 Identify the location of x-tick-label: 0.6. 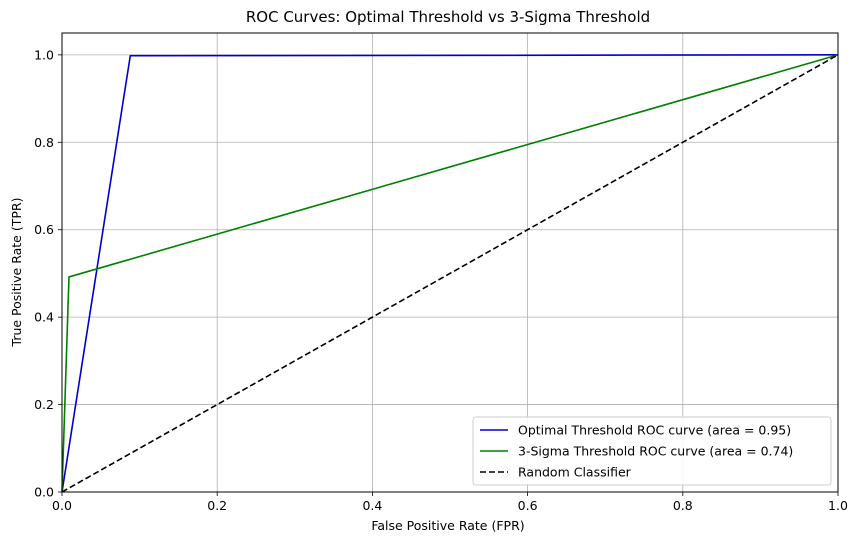
(528, 505).